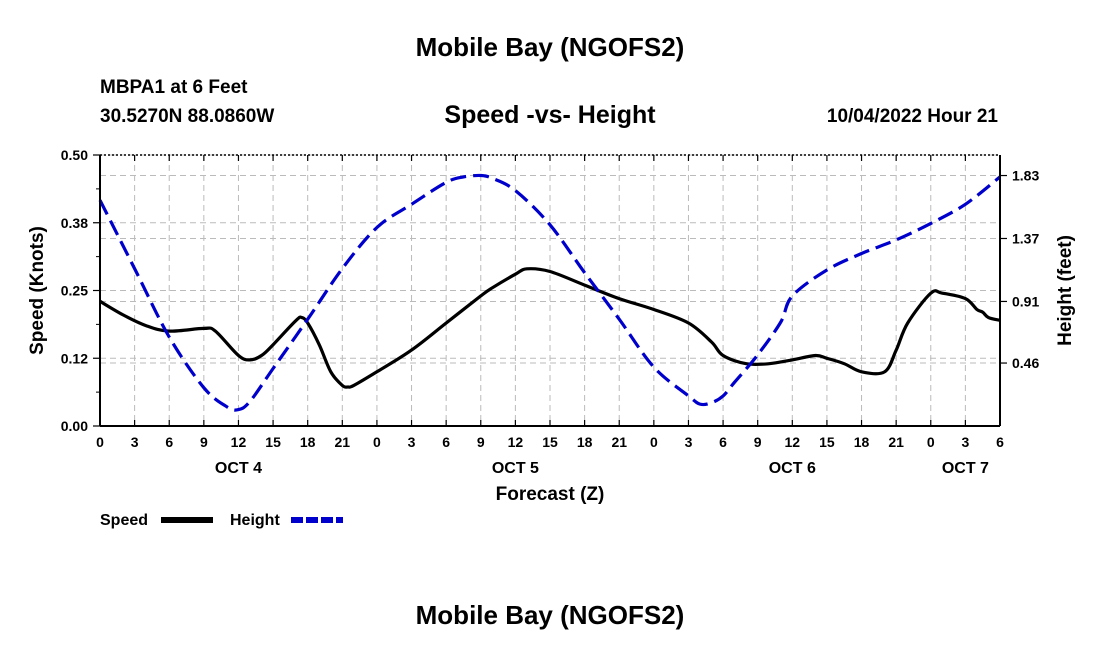 Image resolution: width=1100 pixels, height=650 pixels. I want to click on y-axis-label: Speed (Knots), so click(37, 290).